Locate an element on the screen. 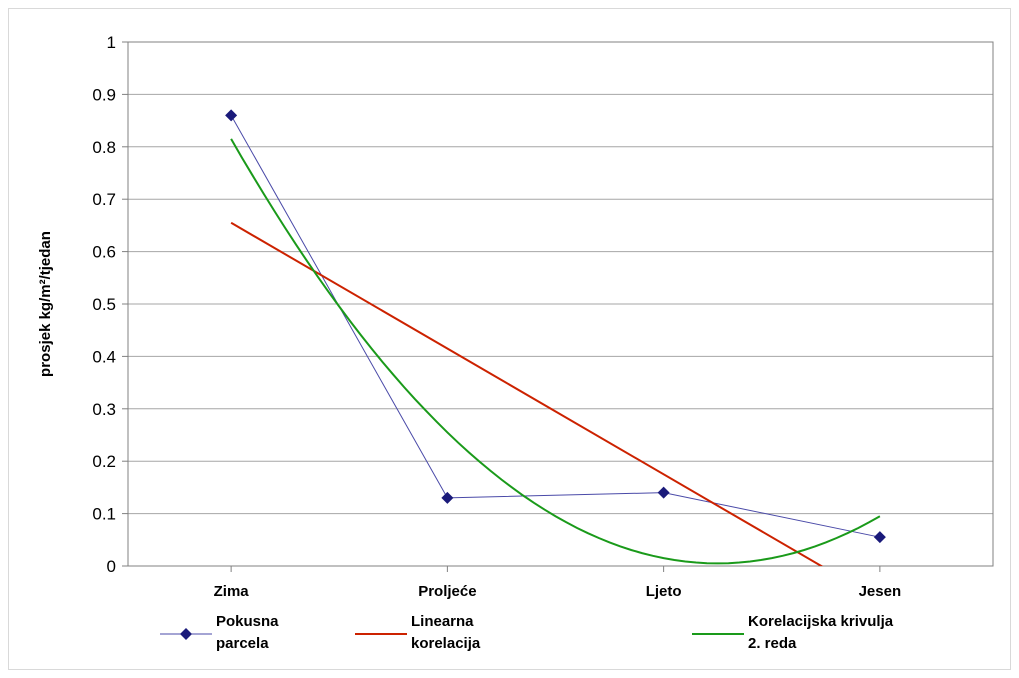  legend-item-0: Pokusna parcela is located at coordinates (219, 632).